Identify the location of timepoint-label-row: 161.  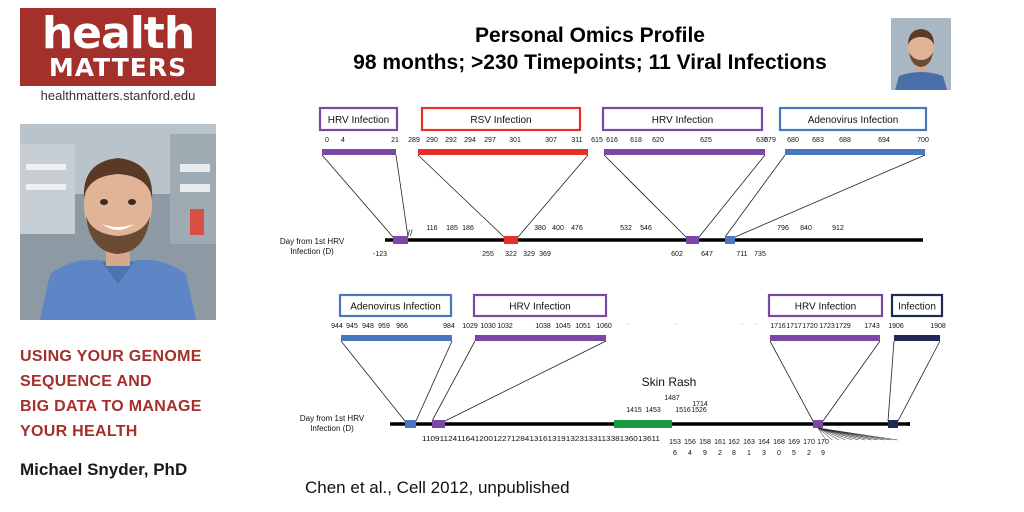
(720, 442).